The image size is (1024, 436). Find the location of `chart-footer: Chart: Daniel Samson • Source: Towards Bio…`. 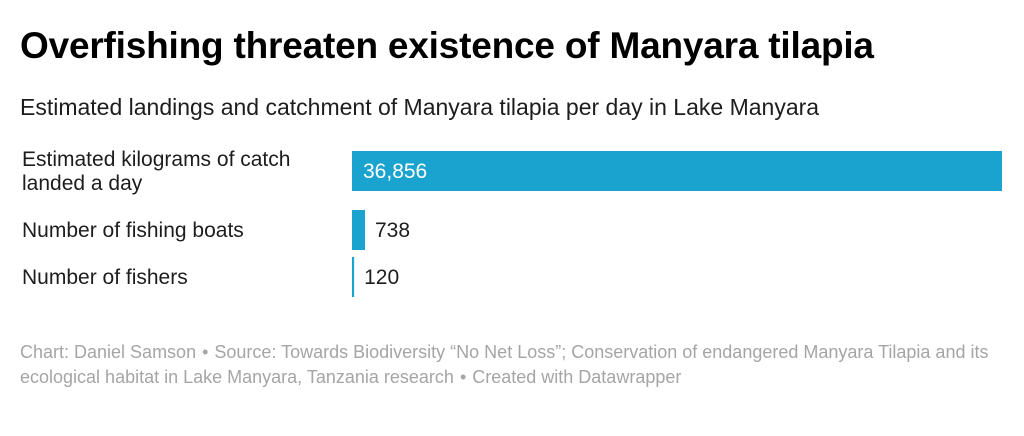

chart-footer: Chart: Daniel Samson • Source: Towards Bio… is located at coordinates (505, 365).